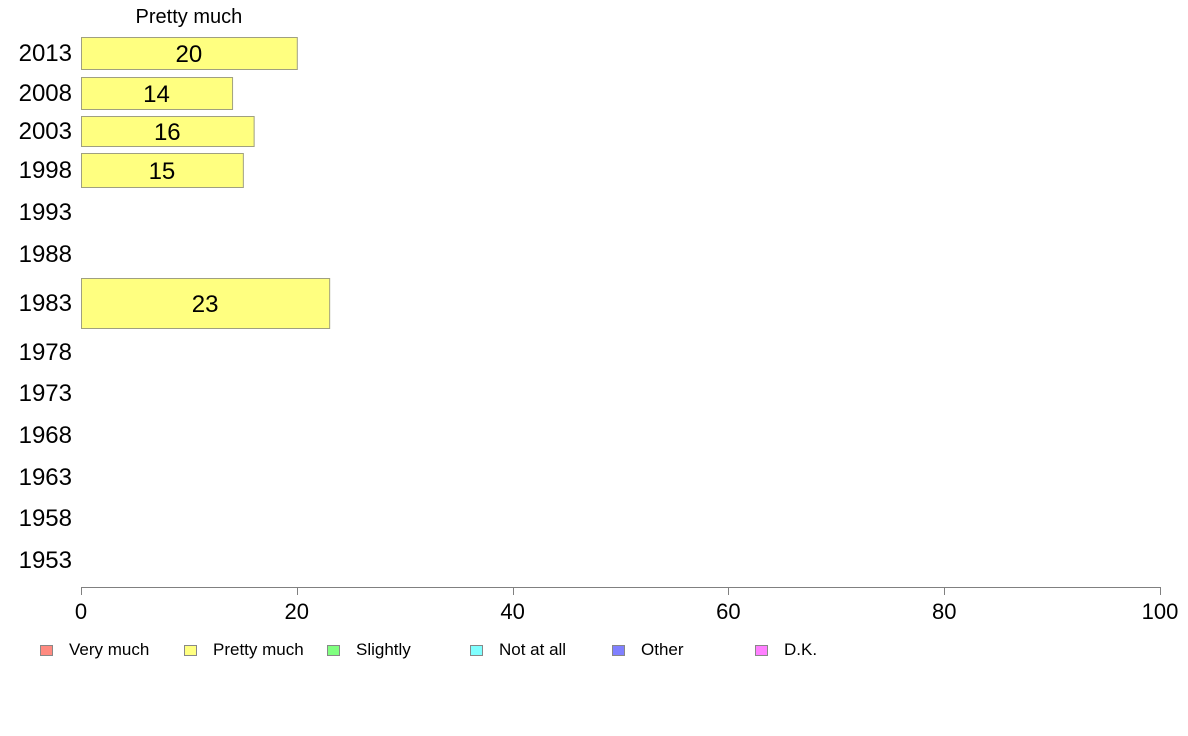 Image resolution: width=1188 pixels, height=736 pixels. I want to click on legend-swatch-very-much, so click(46, 650).